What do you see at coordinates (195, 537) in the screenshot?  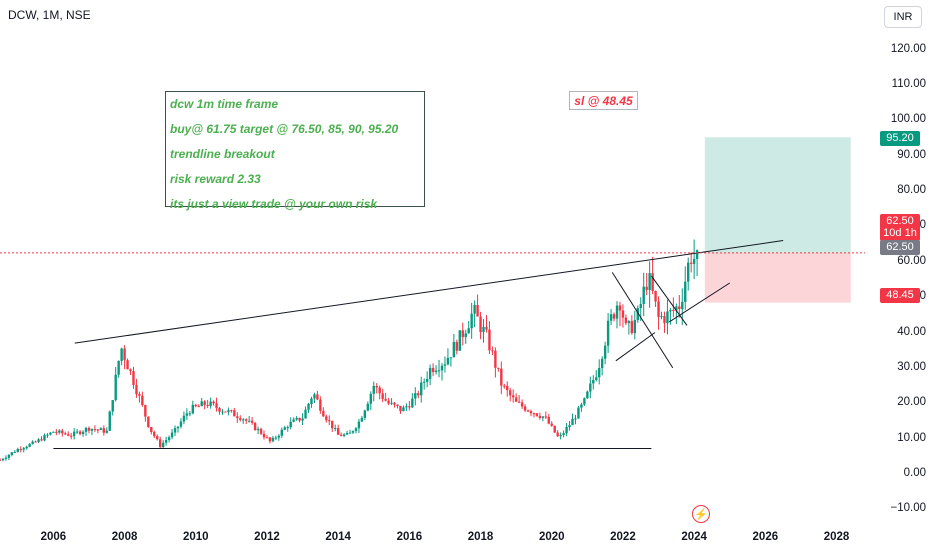 I see `time-tick: 2010` at bounding box center [195, 537].